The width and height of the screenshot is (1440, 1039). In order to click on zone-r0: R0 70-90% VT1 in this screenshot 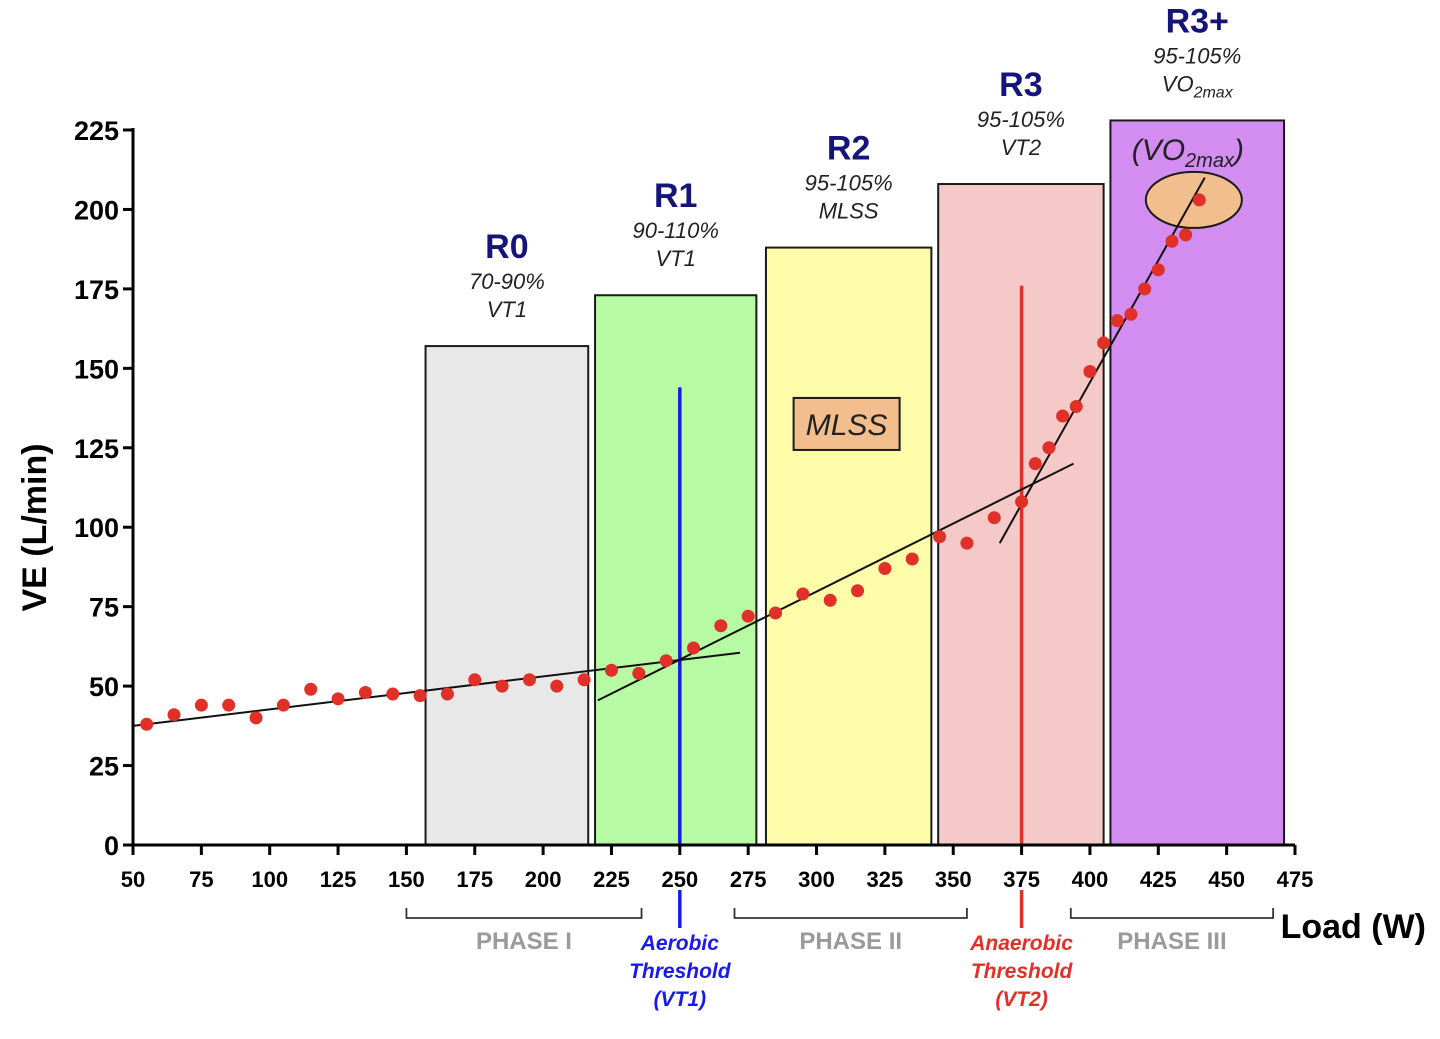, I will do `click(507, 537)`.